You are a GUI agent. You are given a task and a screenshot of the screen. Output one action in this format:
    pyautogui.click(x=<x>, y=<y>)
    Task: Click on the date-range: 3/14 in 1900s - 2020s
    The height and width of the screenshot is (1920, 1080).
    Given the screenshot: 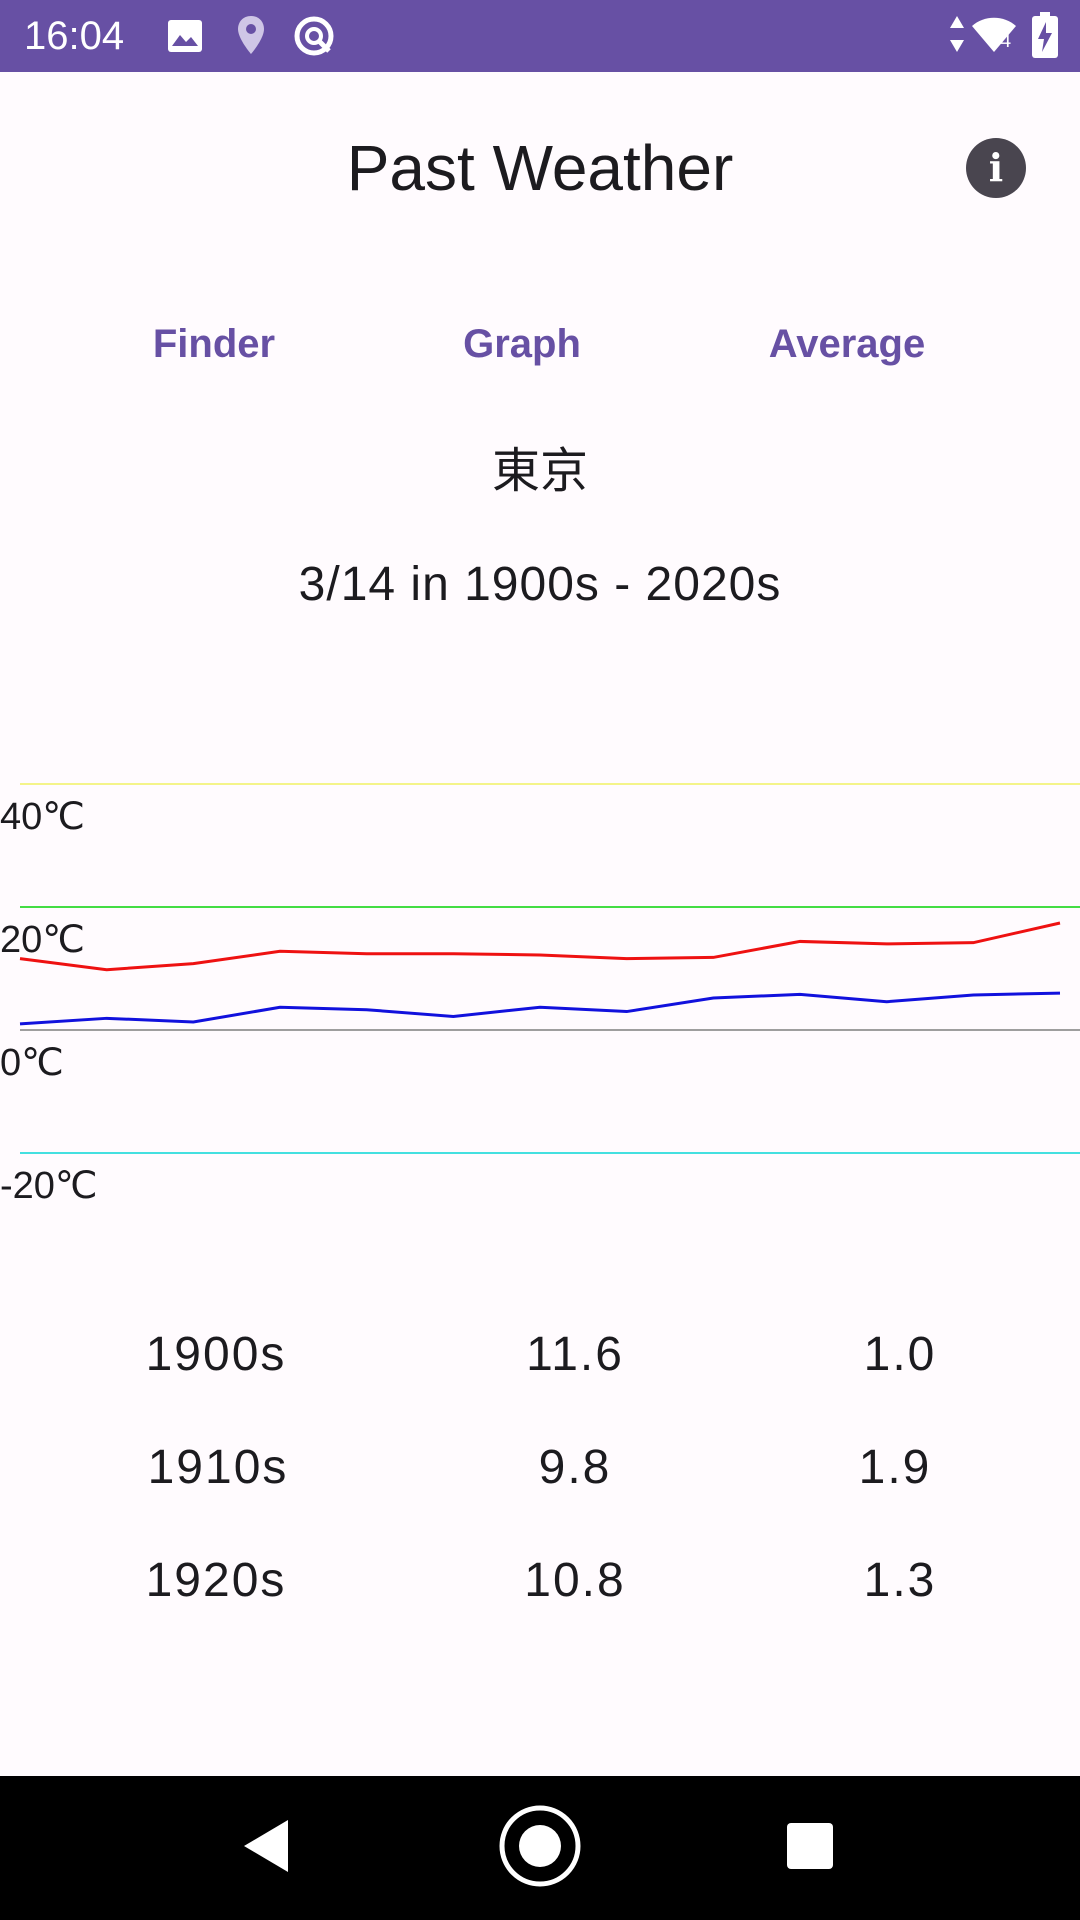 What is the action you would take?
    pyautogui.click(x=540, y=584)
    